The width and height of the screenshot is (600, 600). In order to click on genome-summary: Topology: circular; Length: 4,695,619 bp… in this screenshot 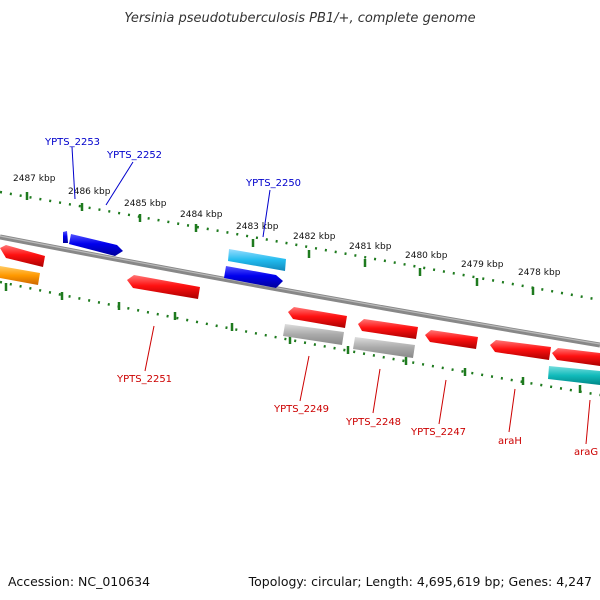, I will do `click(420, 581)`.